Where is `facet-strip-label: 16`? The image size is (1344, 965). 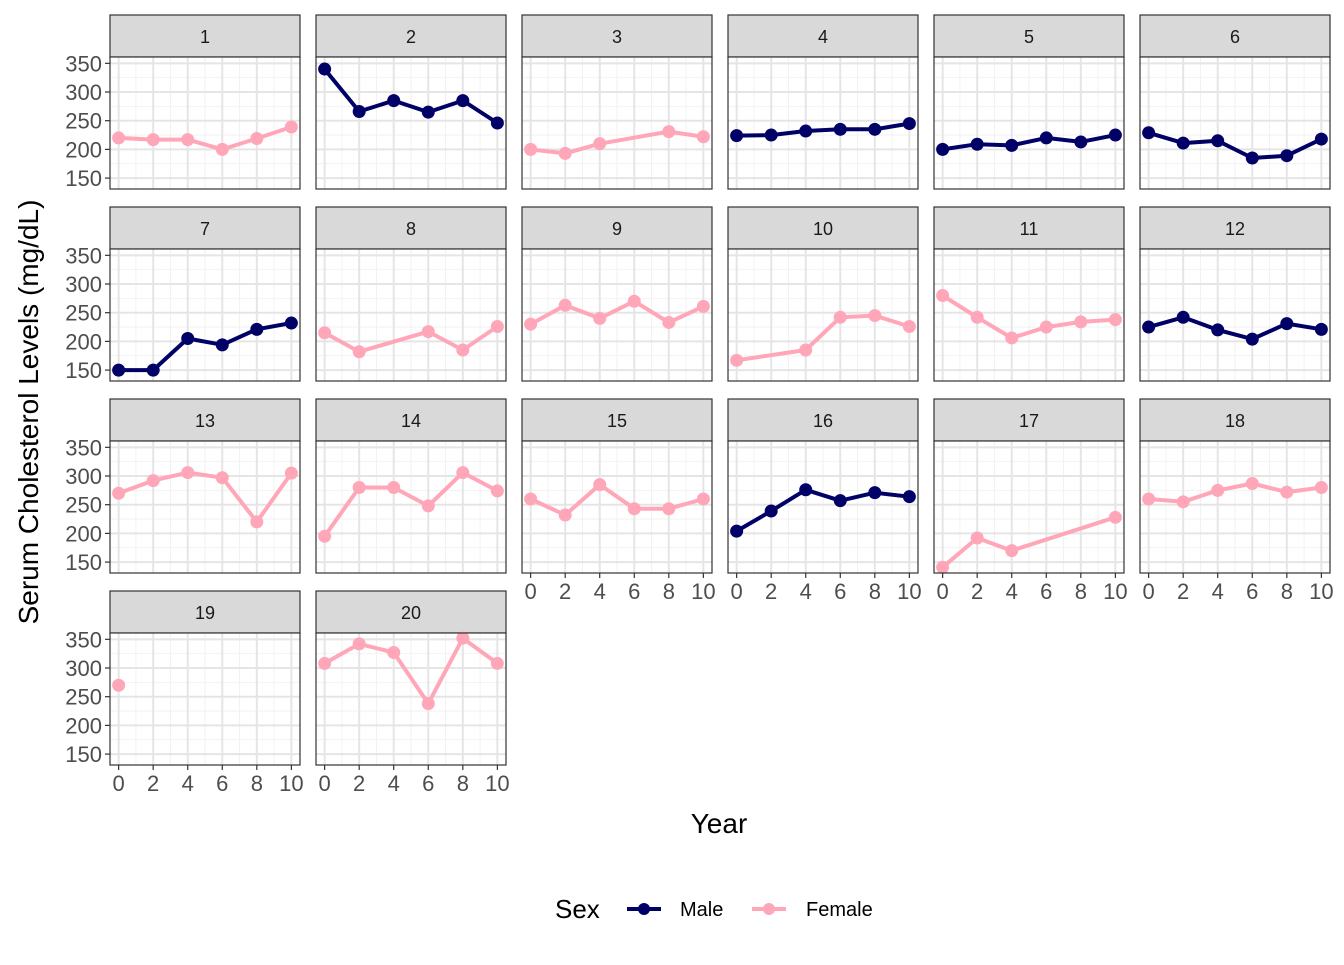
facet-strip-label: 16 is located at coordinates (823, 421).